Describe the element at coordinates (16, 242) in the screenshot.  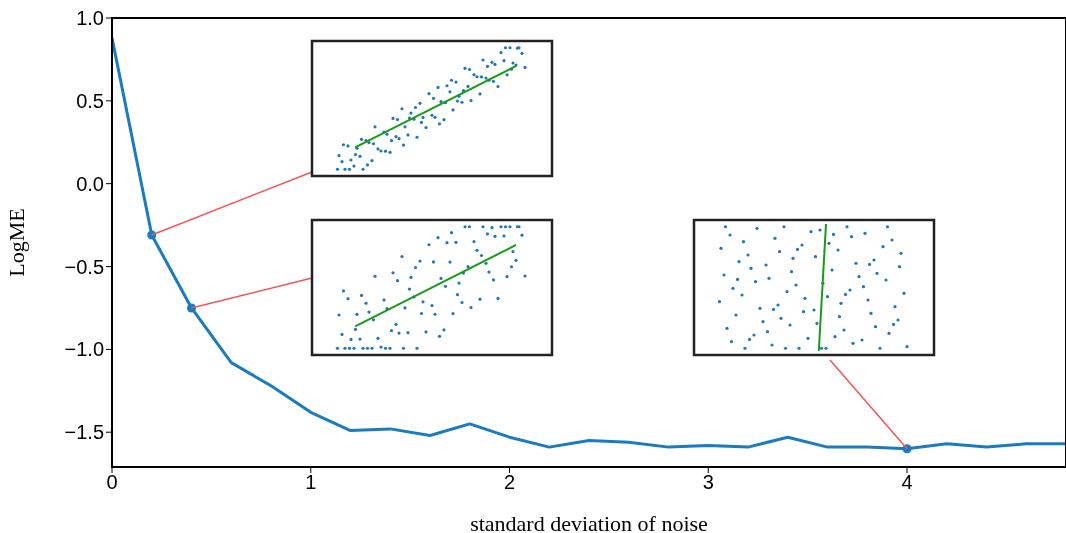
I see `y-axis-title: LogME` at that location.